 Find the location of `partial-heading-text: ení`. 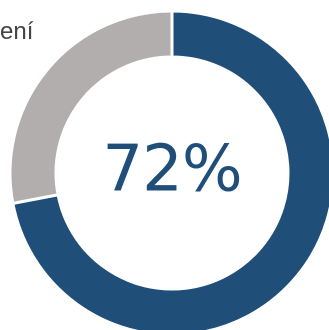

partial-heading-text: ení is located at coordinates (17, 31).